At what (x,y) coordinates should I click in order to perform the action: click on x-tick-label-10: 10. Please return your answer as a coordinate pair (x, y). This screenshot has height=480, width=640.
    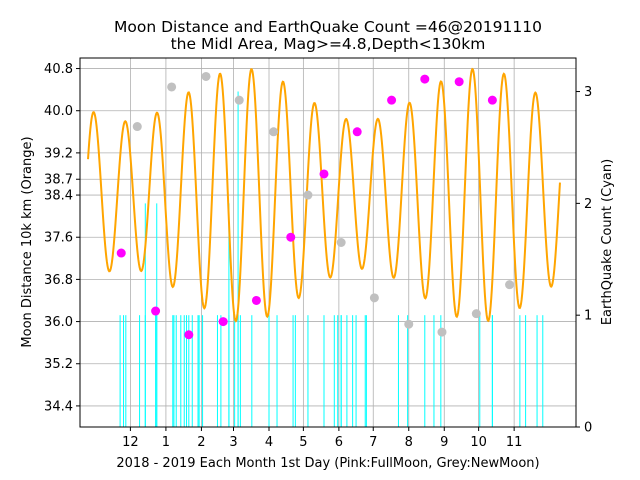
    Looking at the image, I should click on (478, 442).